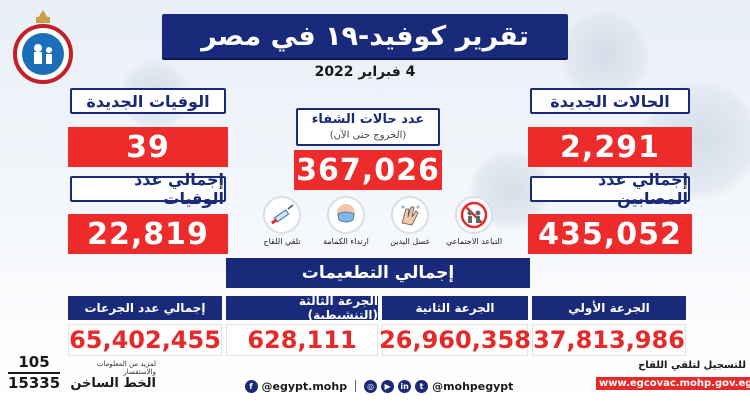 The height and width of the screenshot is (403, 750). Describe the element at coordinates (609, 340) in the screenshot. I see `first-dose-value: 37,813,986` at that location.